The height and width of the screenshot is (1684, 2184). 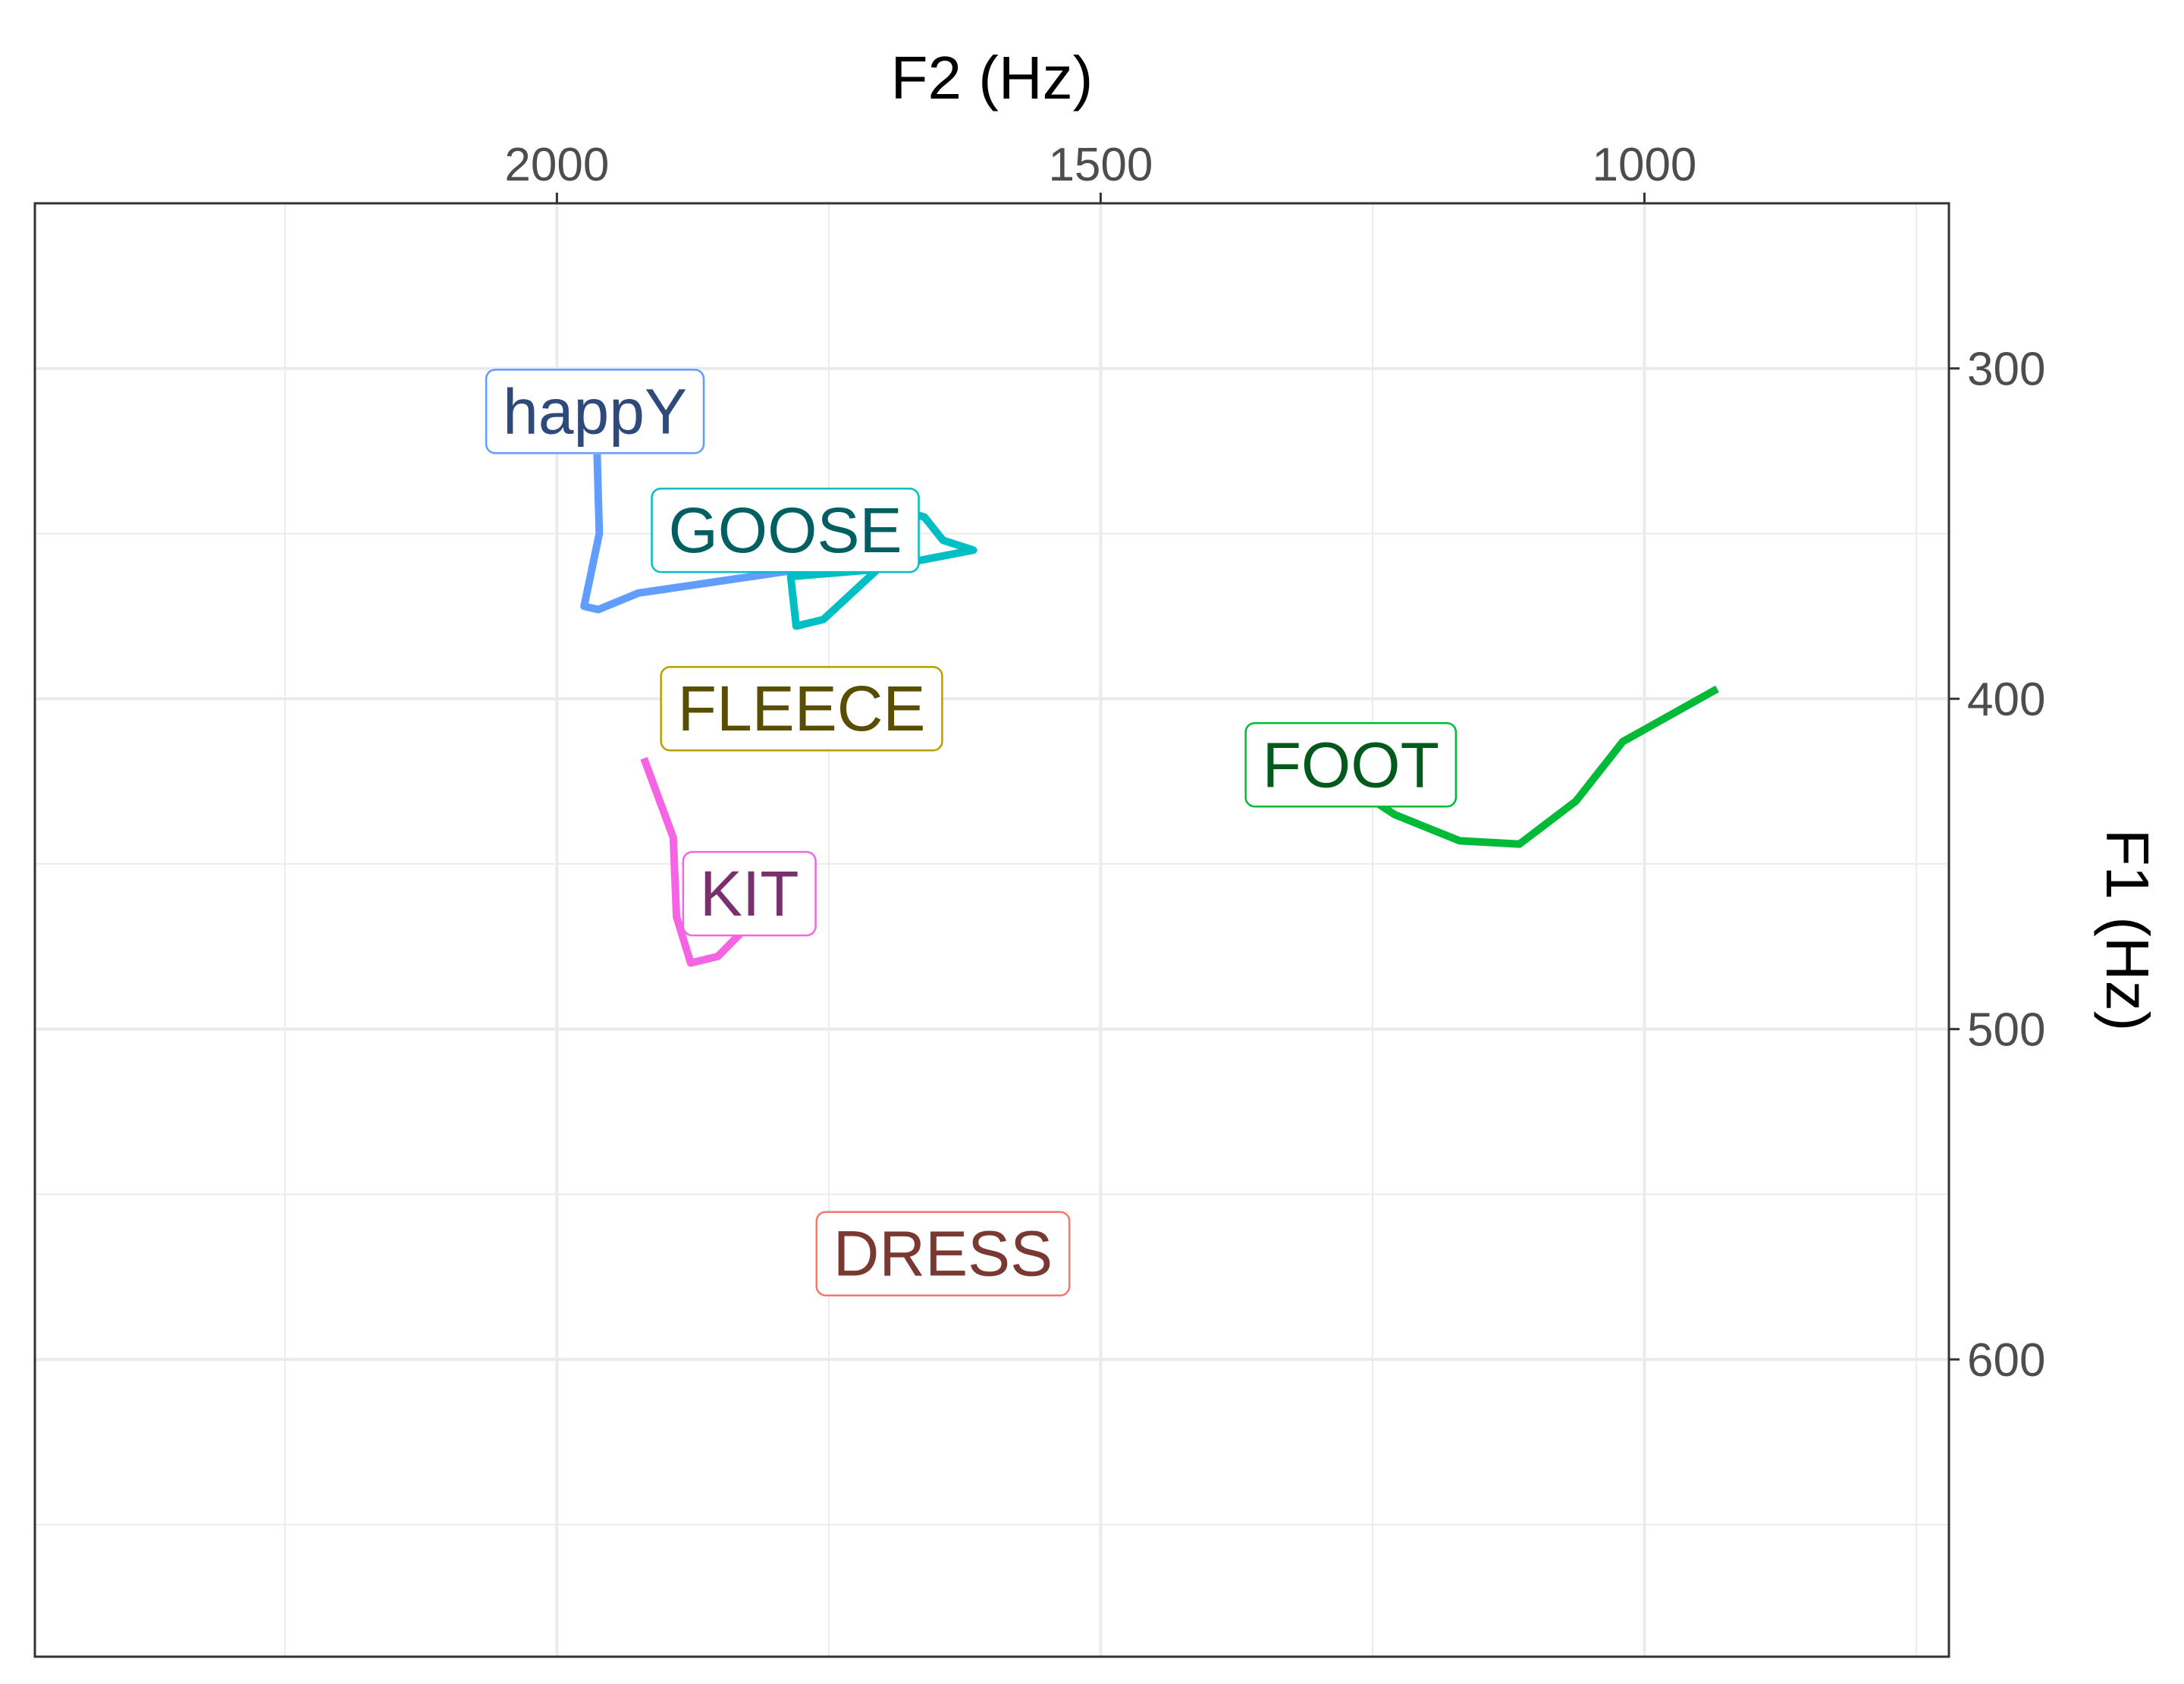 I want to click on series-label-text-happy: happY, so click(x=595, y=411).